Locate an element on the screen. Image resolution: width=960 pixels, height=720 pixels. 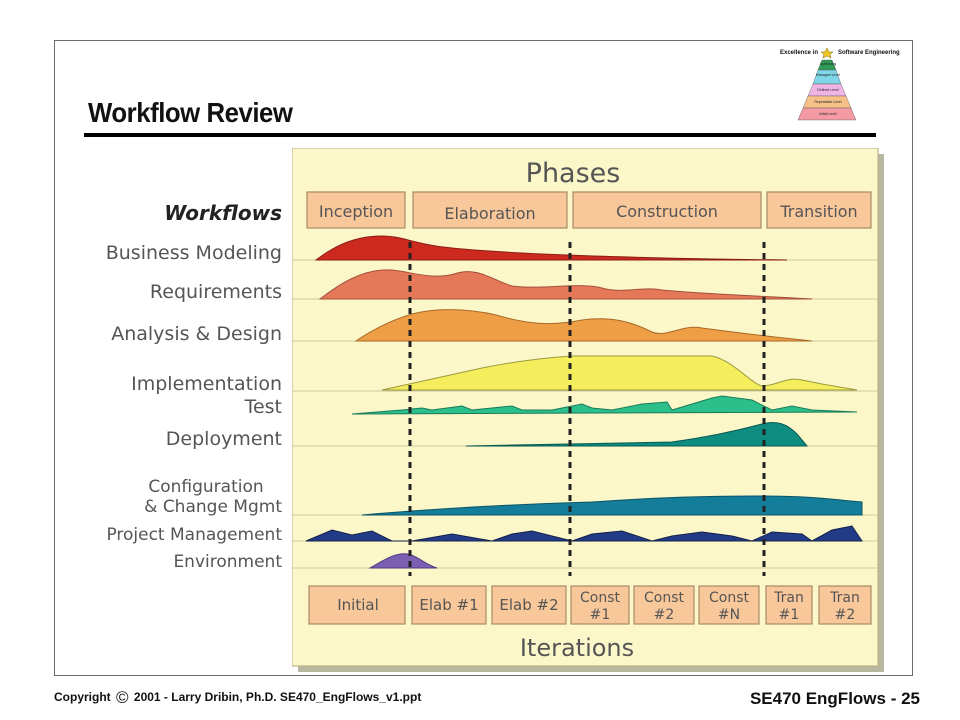
copyright-word: Copyright is located at coordinates (82, 697).